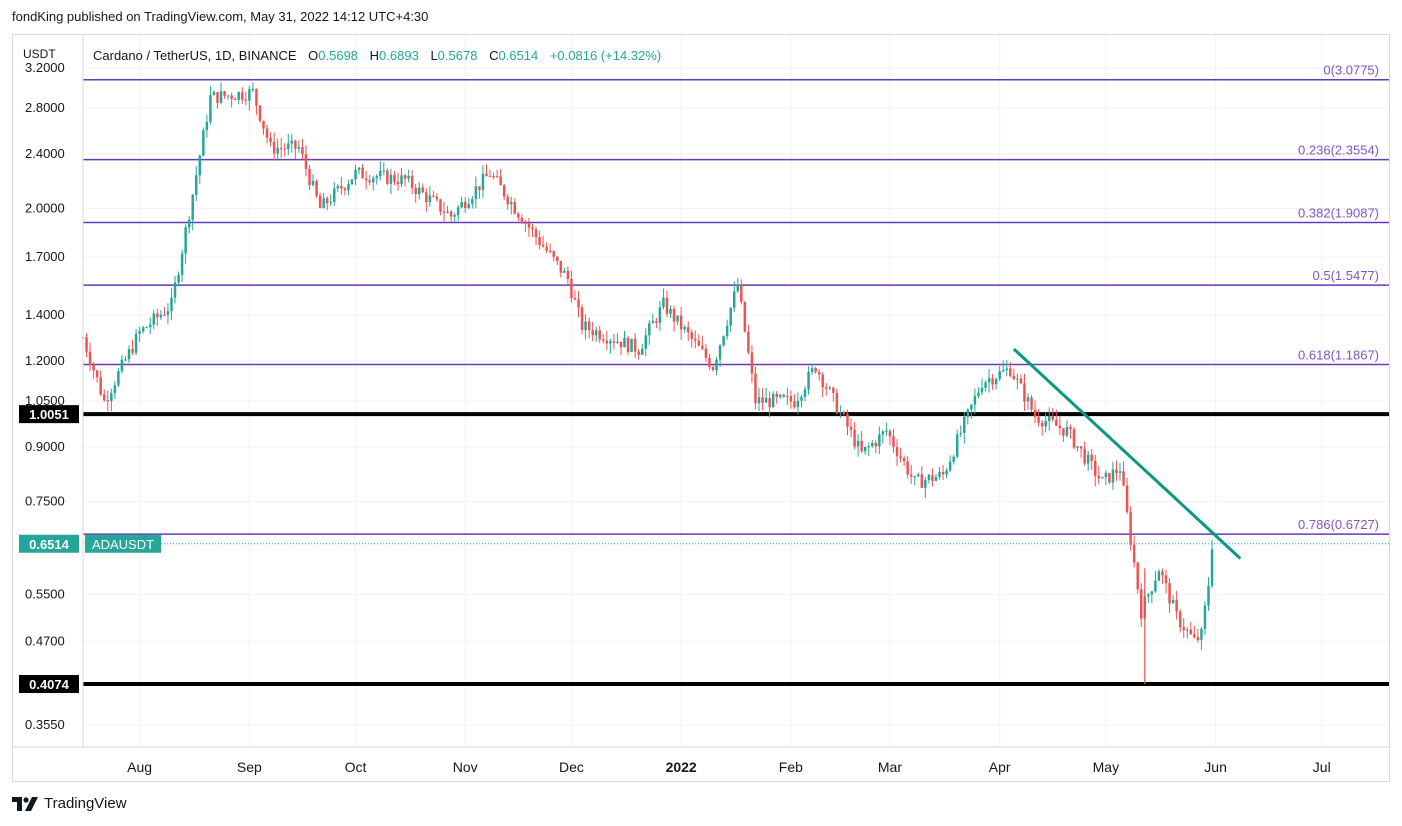 This screenshot has height=826, width=1402. I want to click on current-price-label: 0.6514, so click(49, 544).